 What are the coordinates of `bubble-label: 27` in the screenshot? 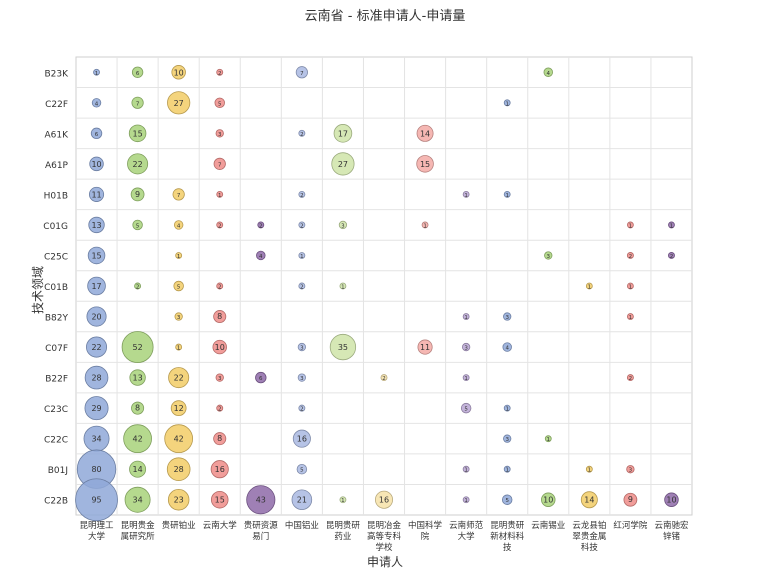 It's located at (343, 164).